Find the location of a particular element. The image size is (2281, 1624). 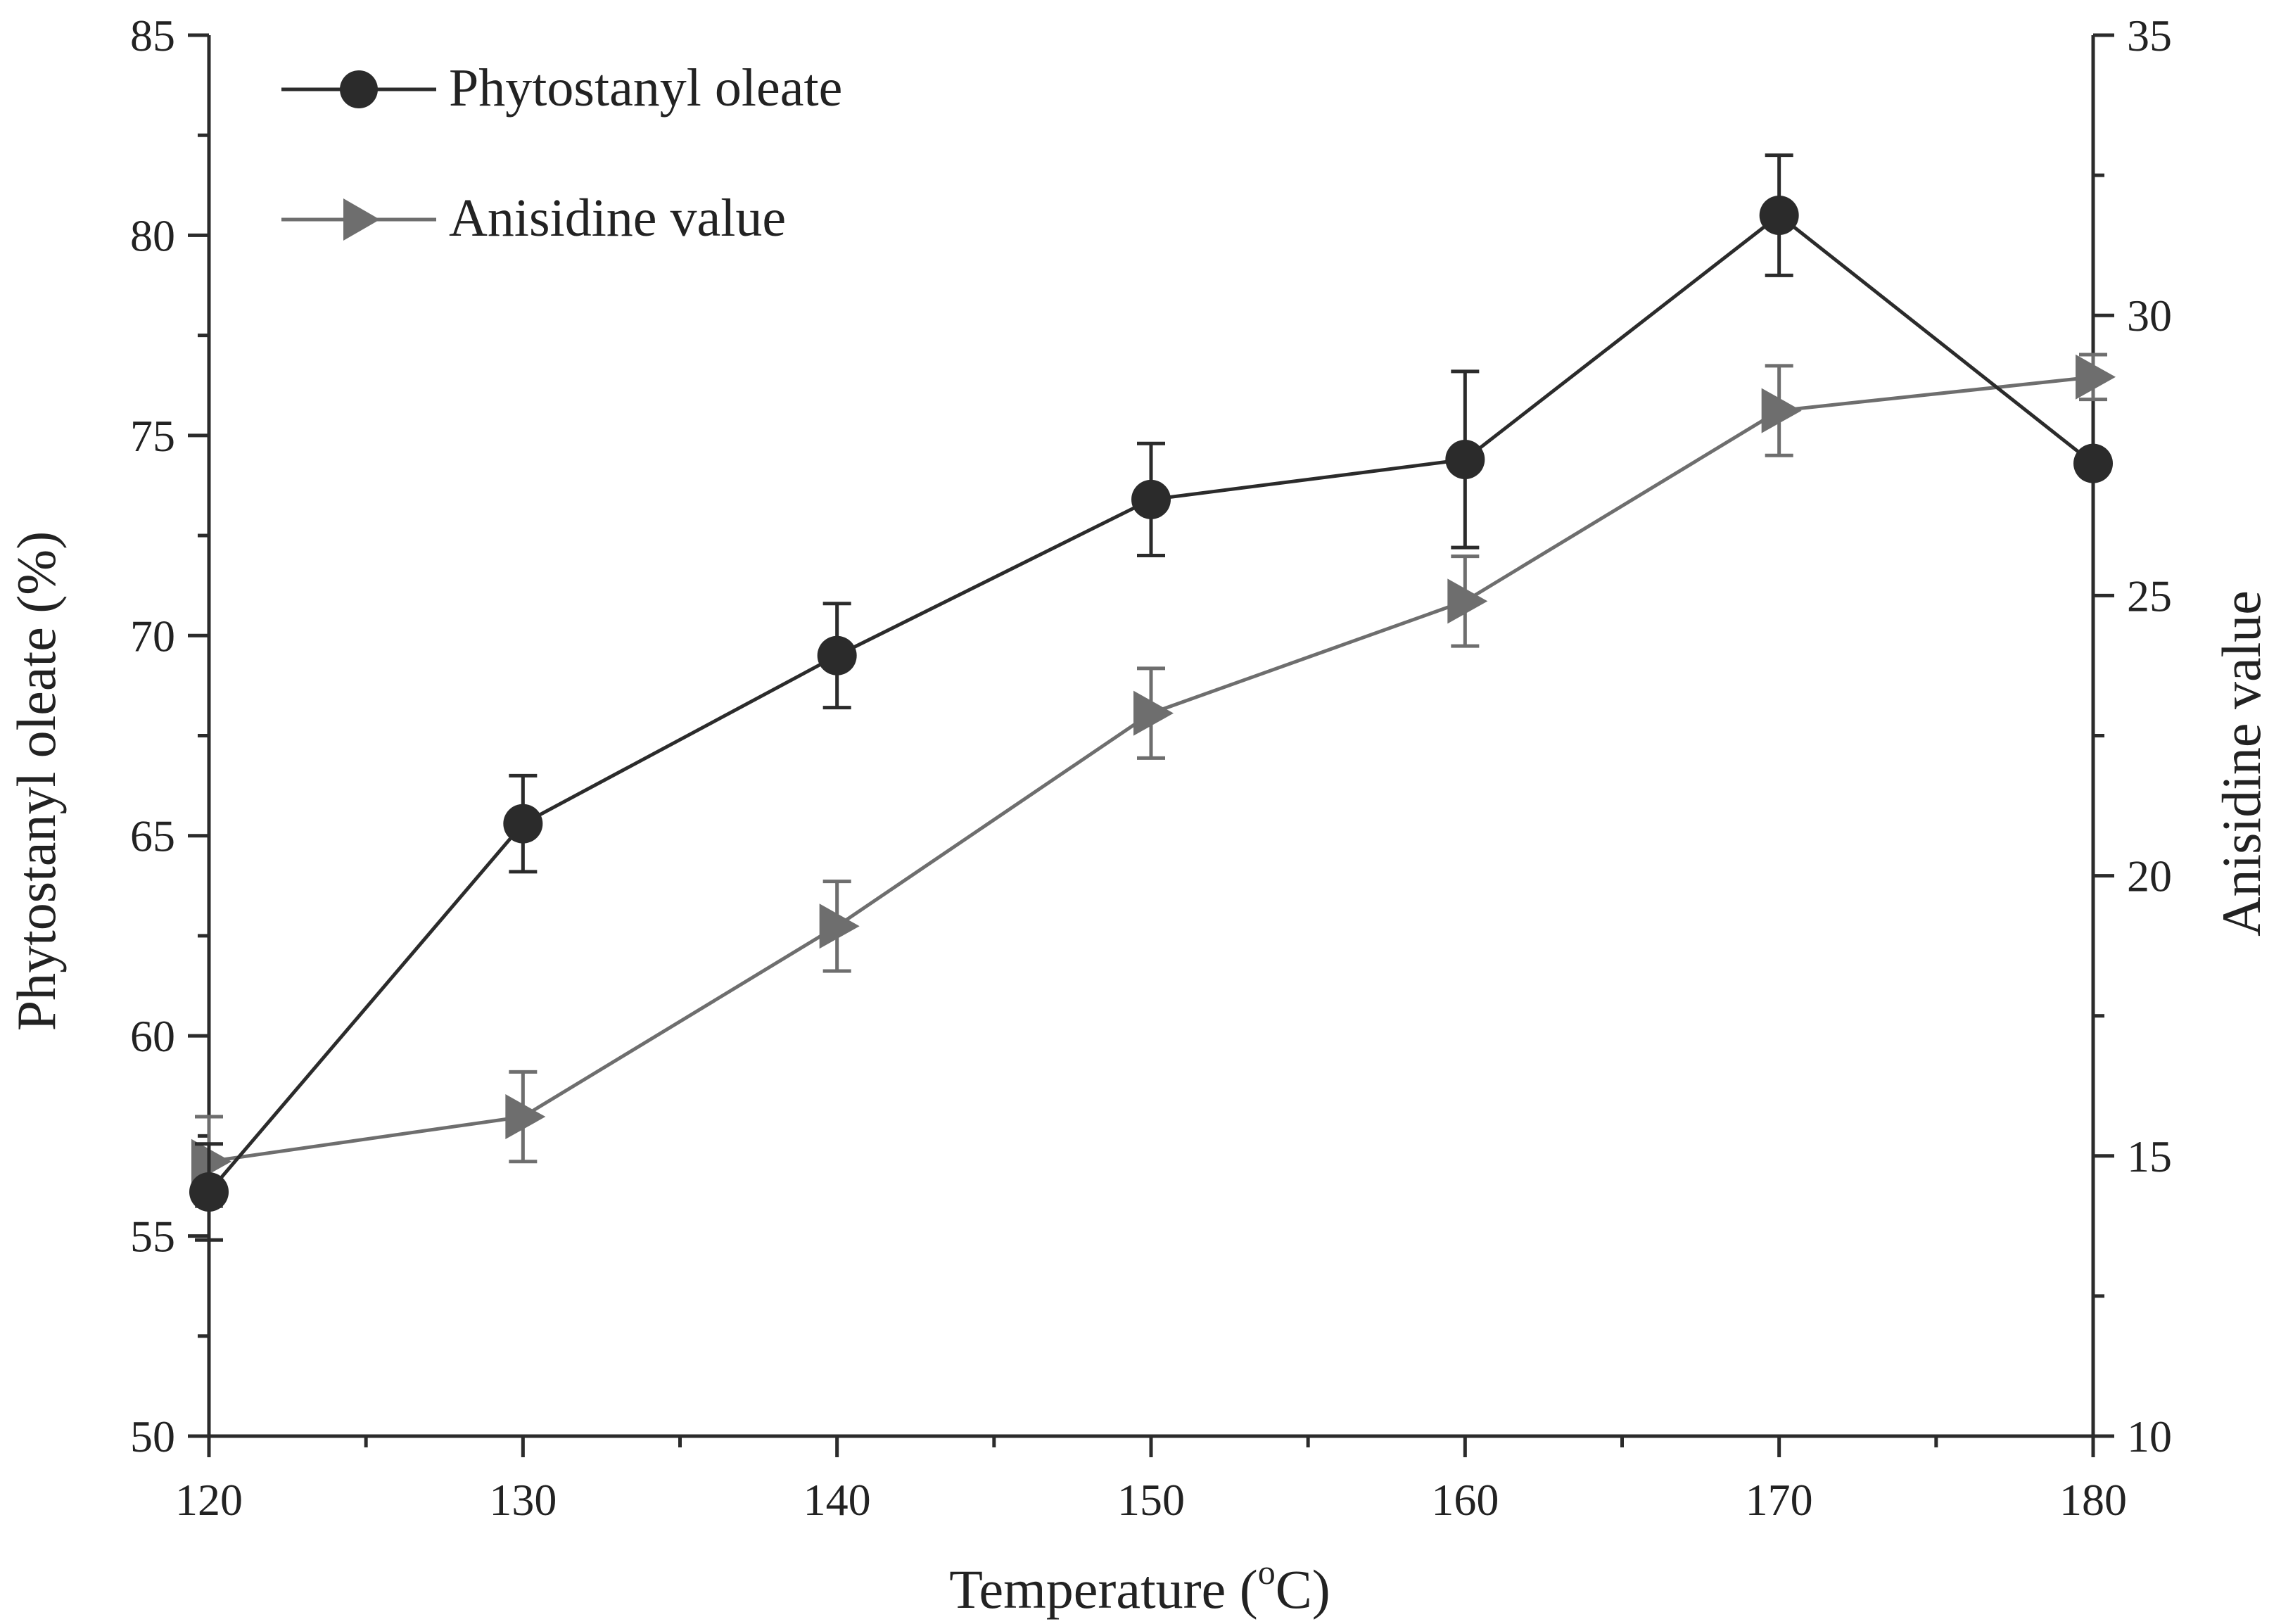

x-axis-label-tail: C) is located at coordinates (1303, 1589).